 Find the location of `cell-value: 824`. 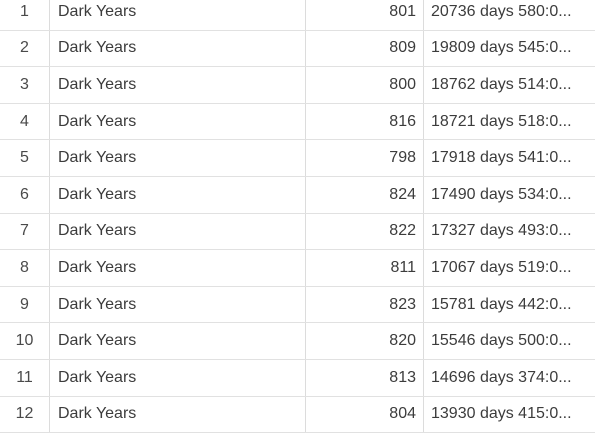

cell-value: 824 is located at coordinates (365, 194).